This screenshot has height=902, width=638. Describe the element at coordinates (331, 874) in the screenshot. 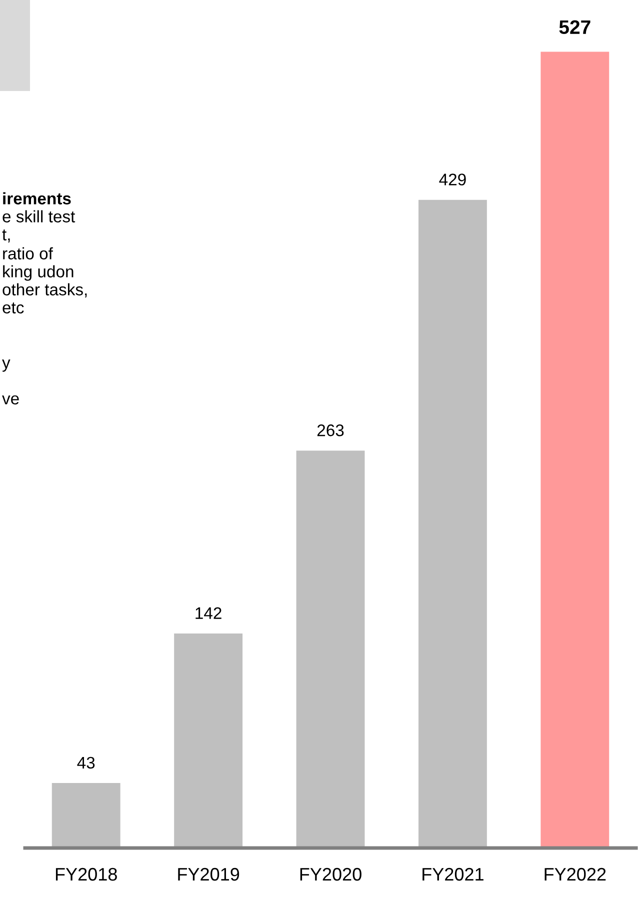

I see `x-tick-label: FY2020` at that location.